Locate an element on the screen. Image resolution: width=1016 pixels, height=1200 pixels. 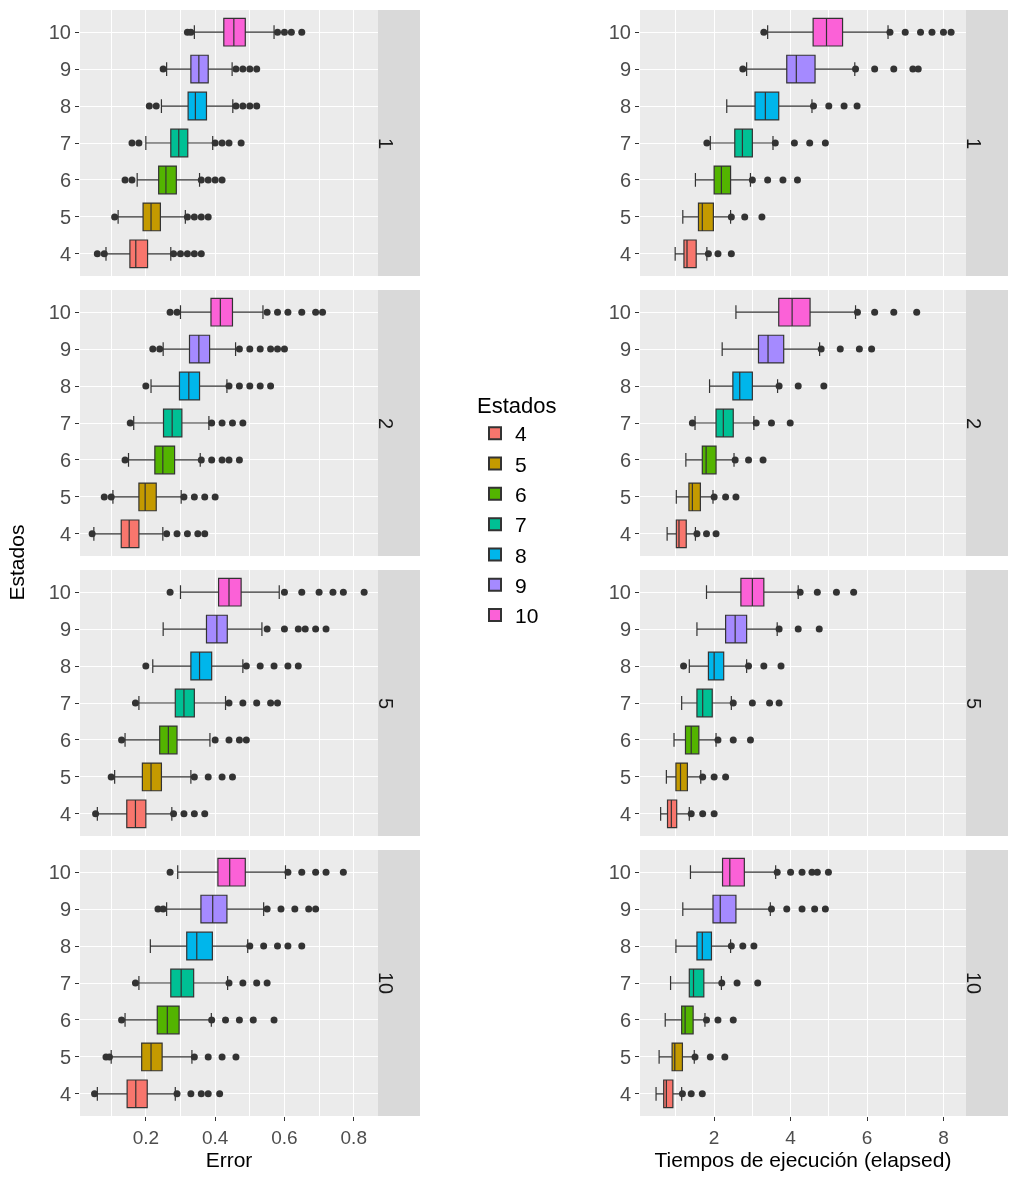
x-tick-label: 0.8 is located at coordinates (353, 1137).